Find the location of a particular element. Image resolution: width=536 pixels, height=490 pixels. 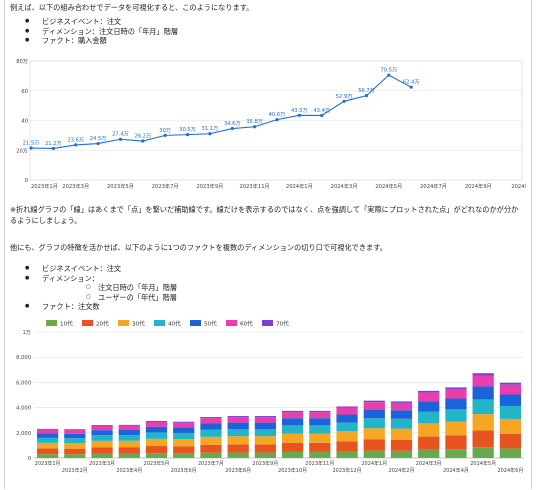

x-tick-label: 2023年2月 is located at coordinates (75, 470).